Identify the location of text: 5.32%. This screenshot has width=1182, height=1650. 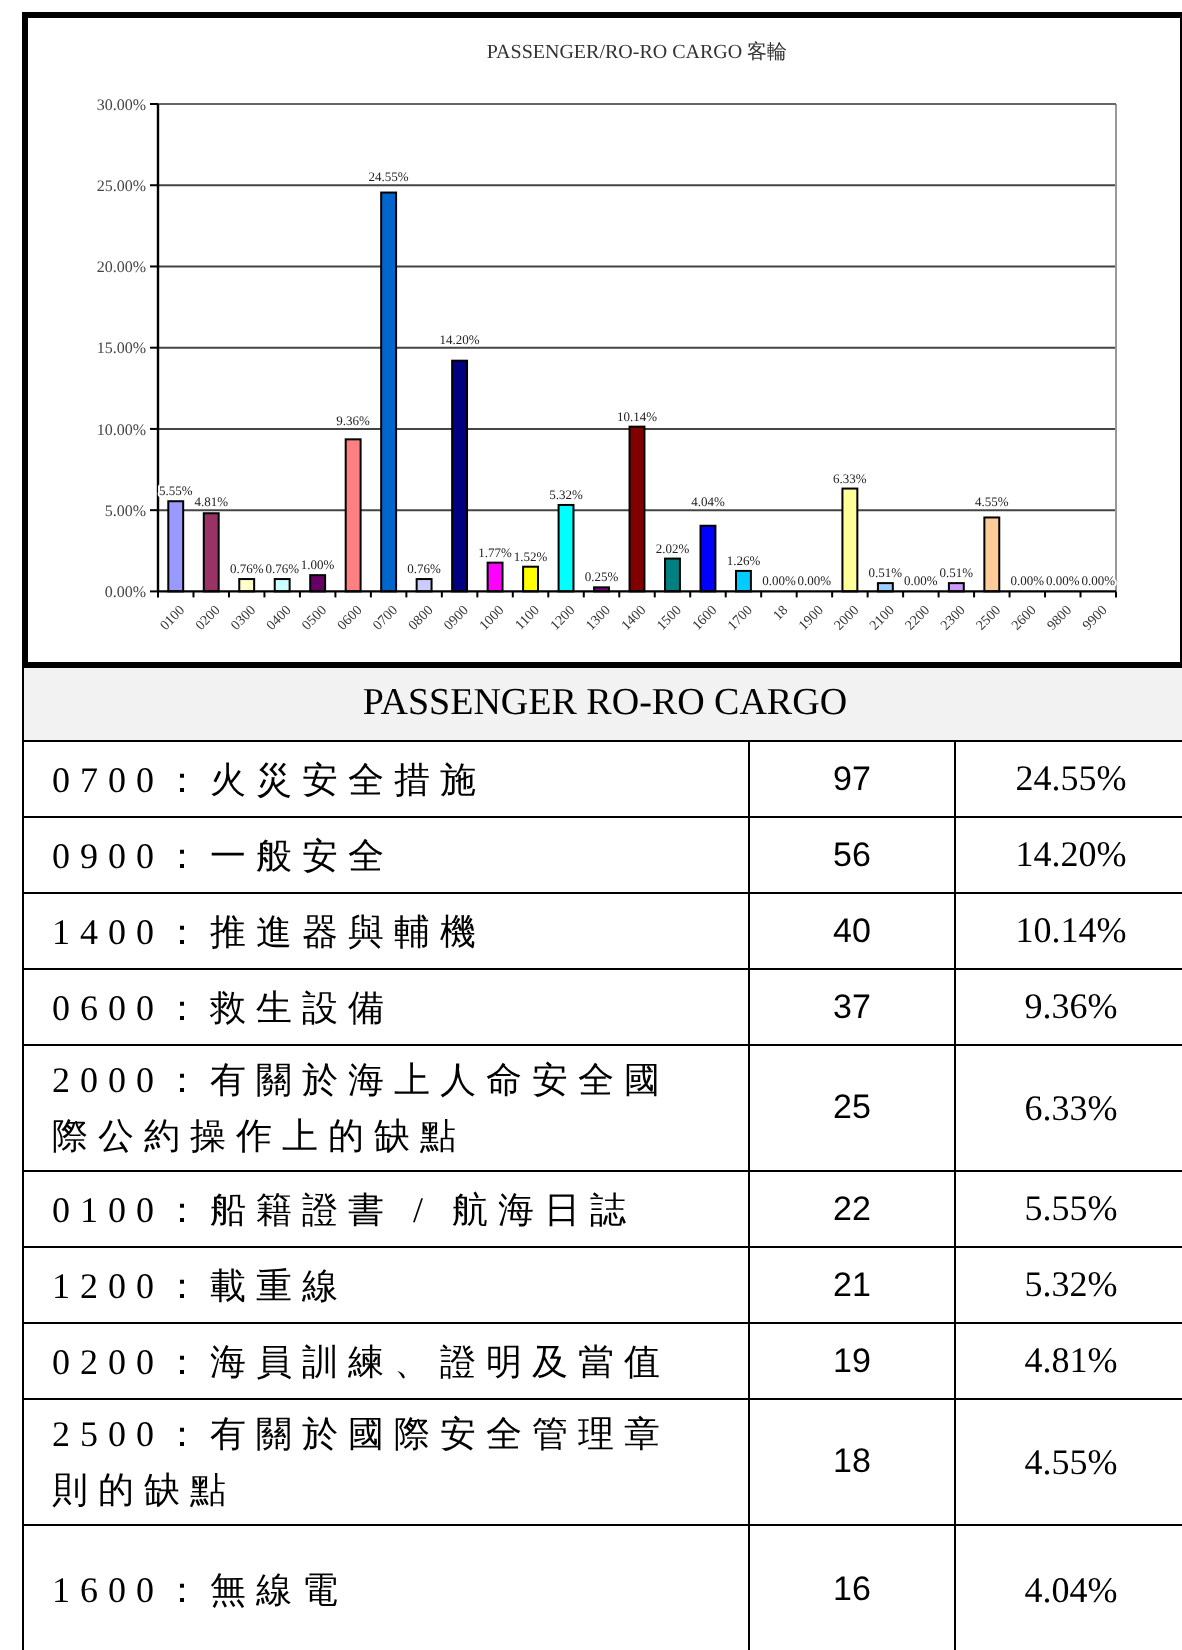
(1068, 1285).